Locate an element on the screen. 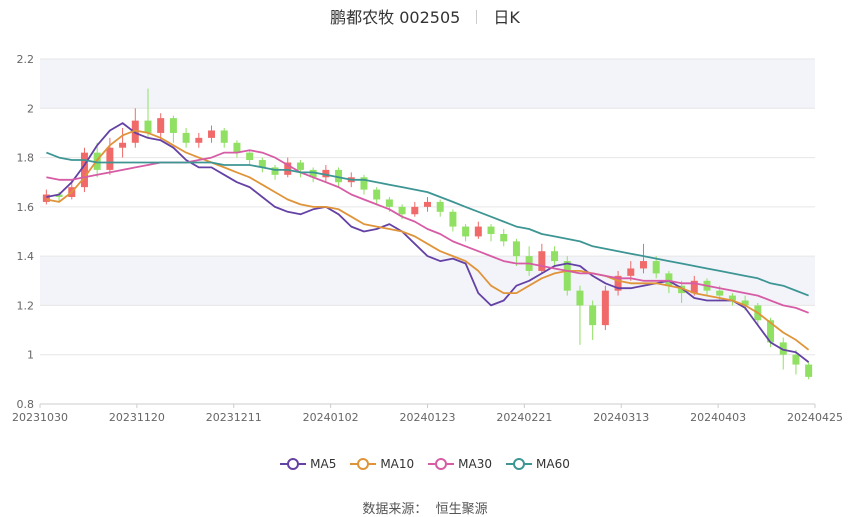  chart-title: 鹏都农牧 002505 is located at coordinates (395, 17).